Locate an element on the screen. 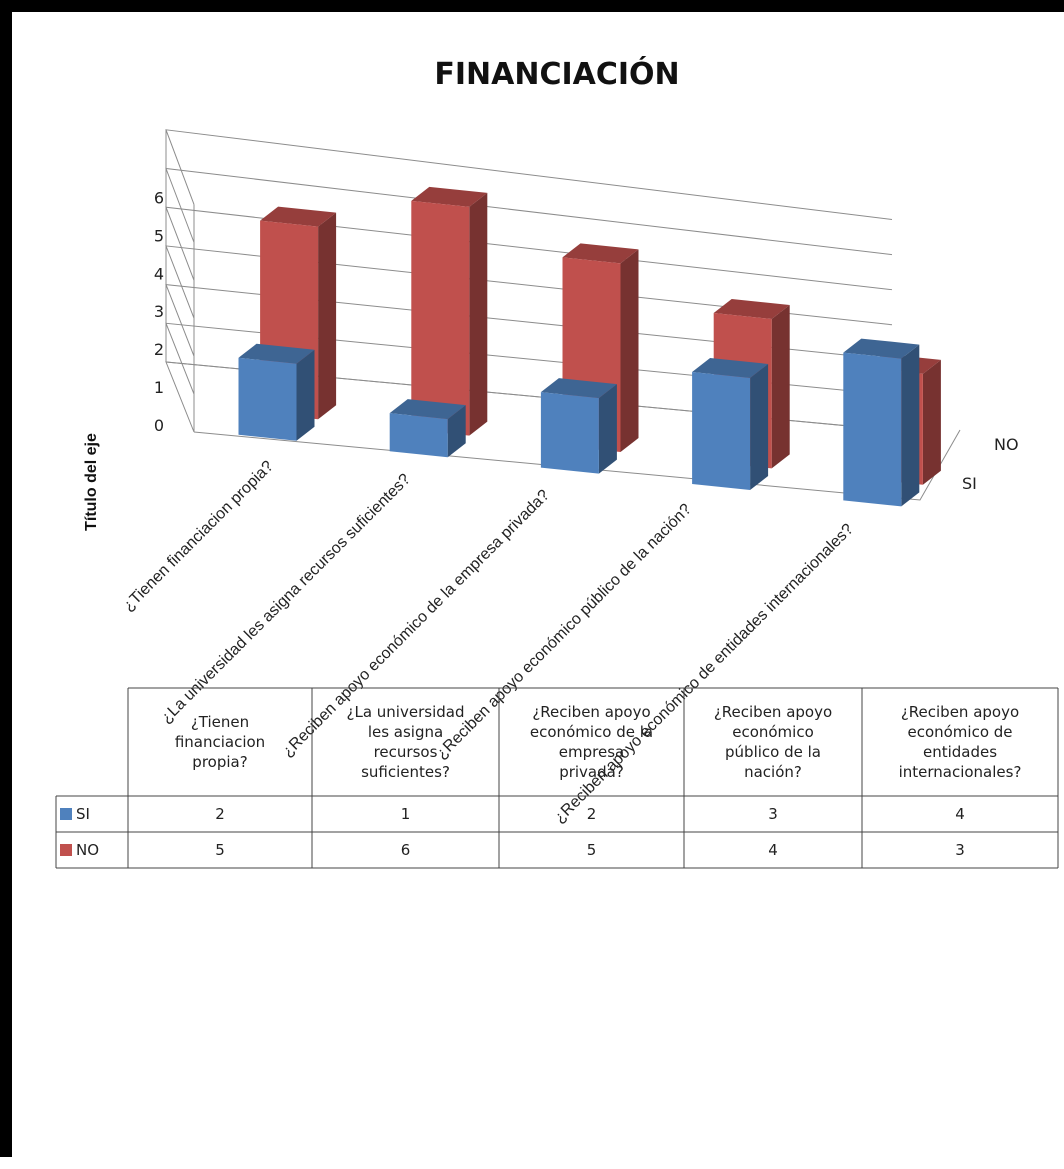  table-header-text: suficientes? is located at coordinates (405, 772).